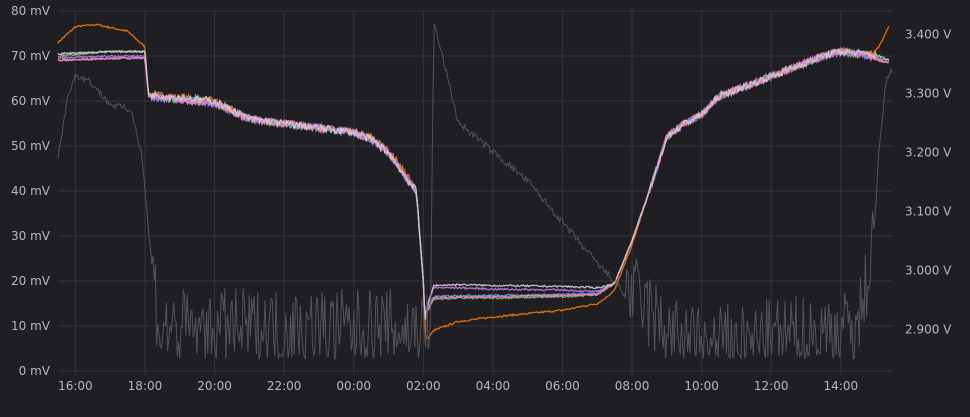  I want to click on y-right-tick-label: 3.200 V, so click(928, 153).